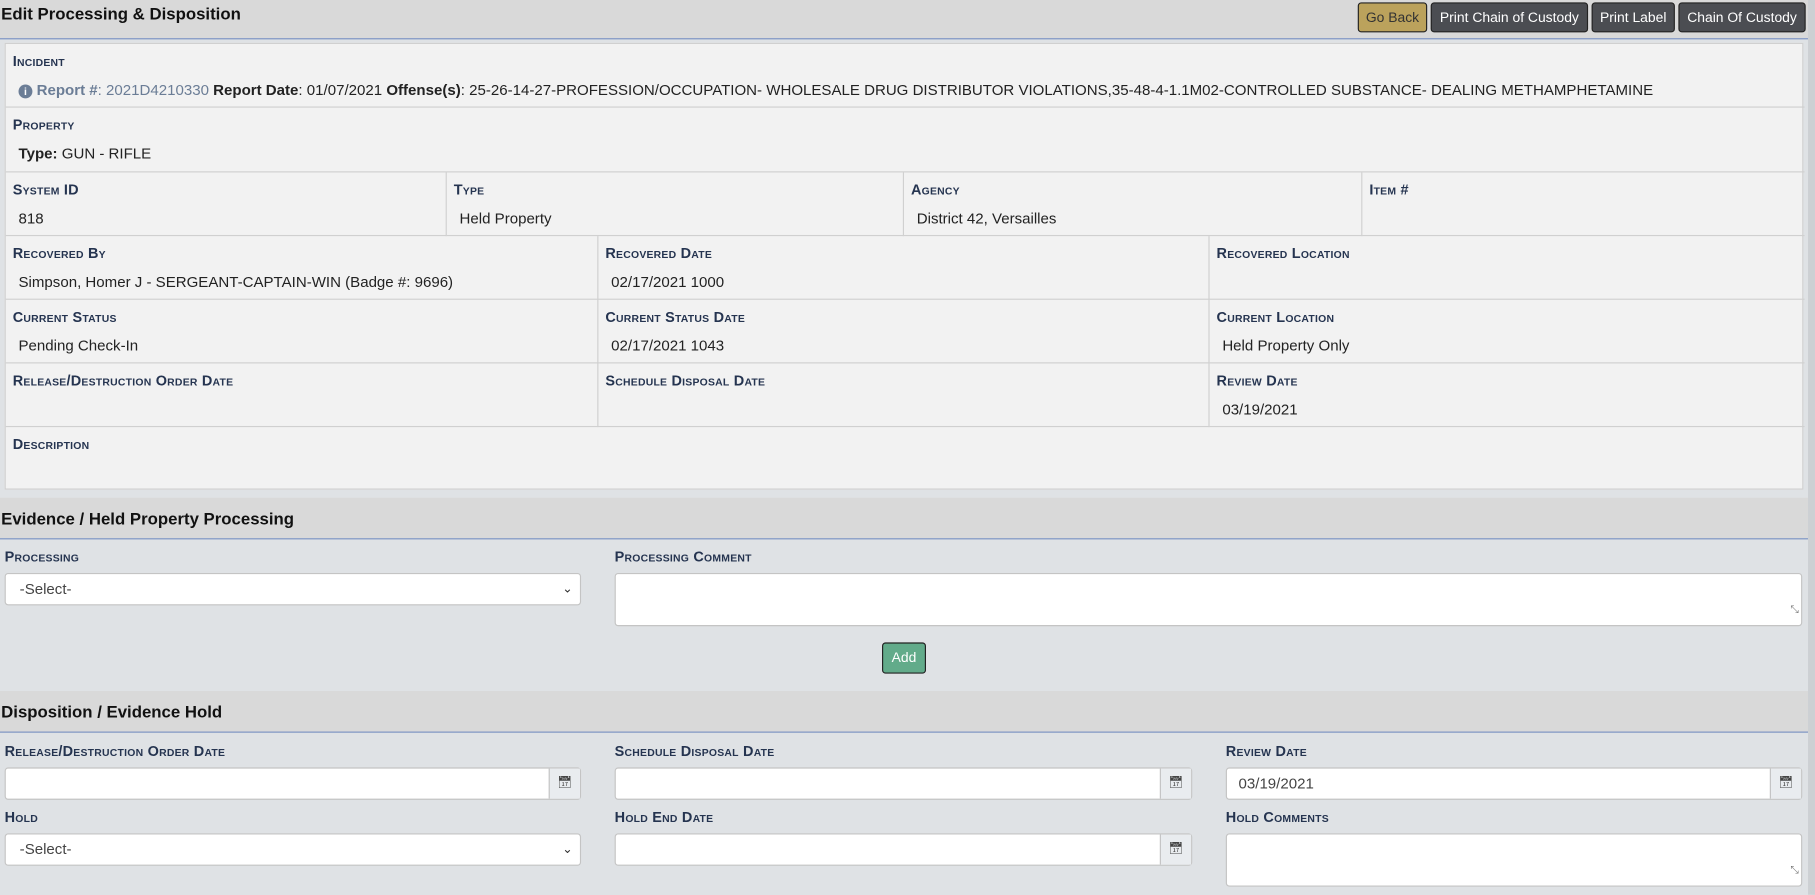 The width and height of the screenshot is (1815, 895). I want to click on review-date-input: 03/19/2021 📅︎, so click(1514, 783).